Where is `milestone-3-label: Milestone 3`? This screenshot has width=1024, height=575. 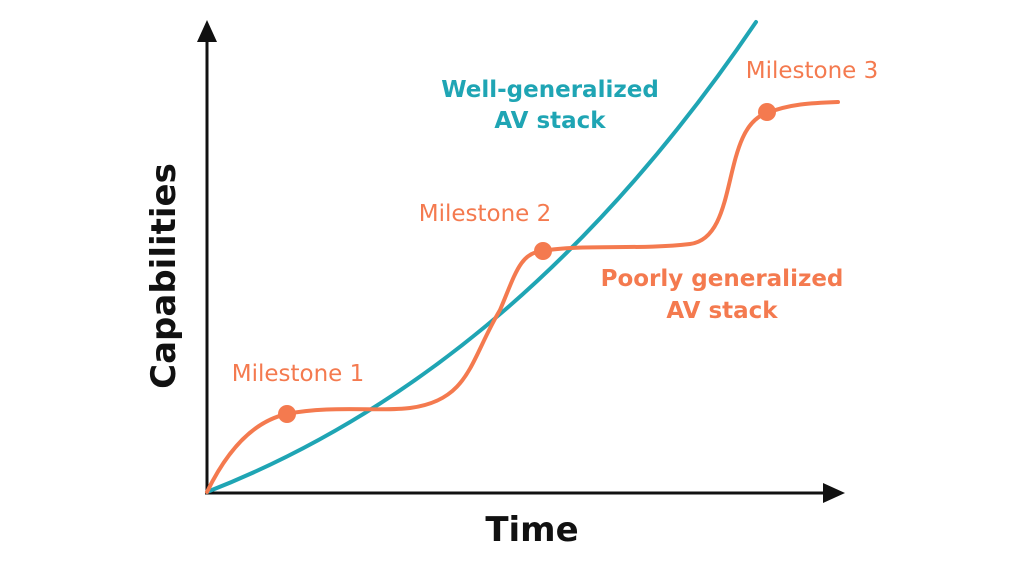 milestone-3-label: Milestone 3 is located at coordinates (812, 71).